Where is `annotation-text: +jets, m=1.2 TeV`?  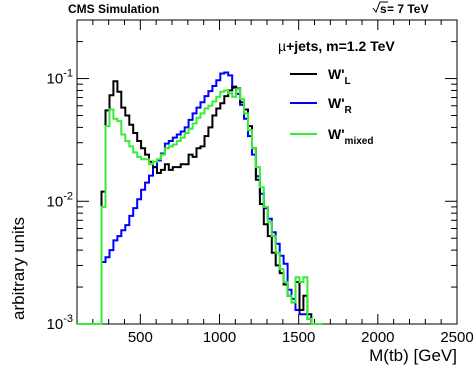 annotation-text: +jets, m=1.2 TeV is located at coordinates (340, 46).